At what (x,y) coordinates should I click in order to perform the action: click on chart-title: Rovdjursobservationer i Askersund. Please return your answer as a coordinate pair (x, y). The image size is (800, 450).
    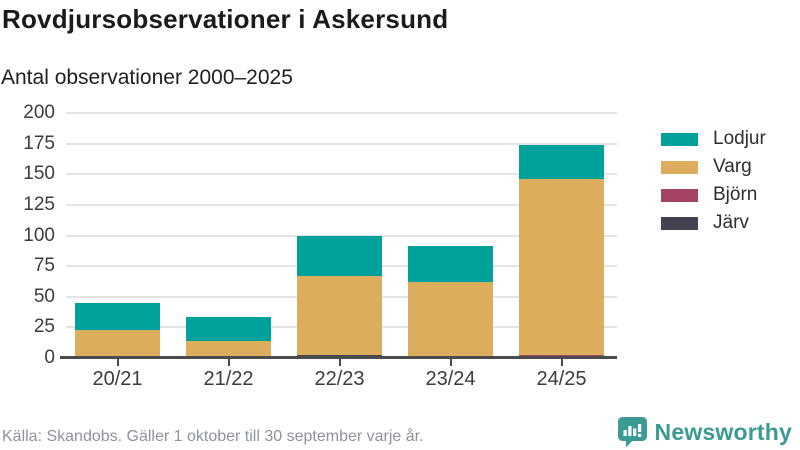
    Looking at the image, I should click on (225, 19).